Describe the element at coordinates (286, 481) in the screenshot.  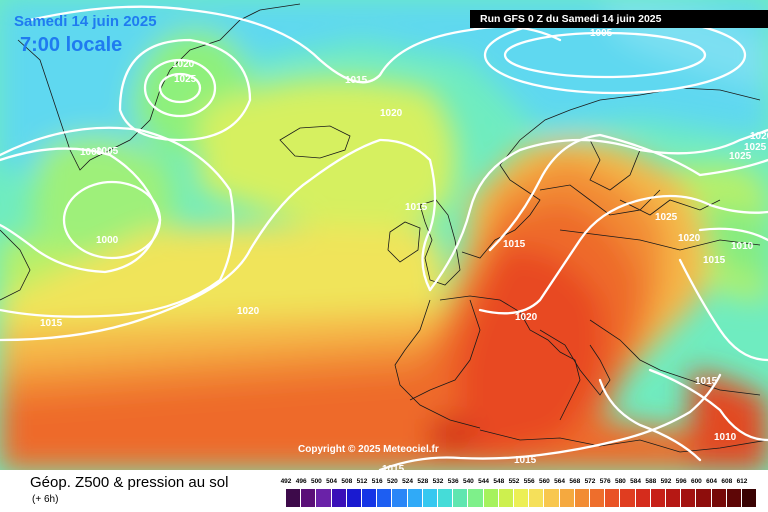
I see `legend-value: 492` at that location.